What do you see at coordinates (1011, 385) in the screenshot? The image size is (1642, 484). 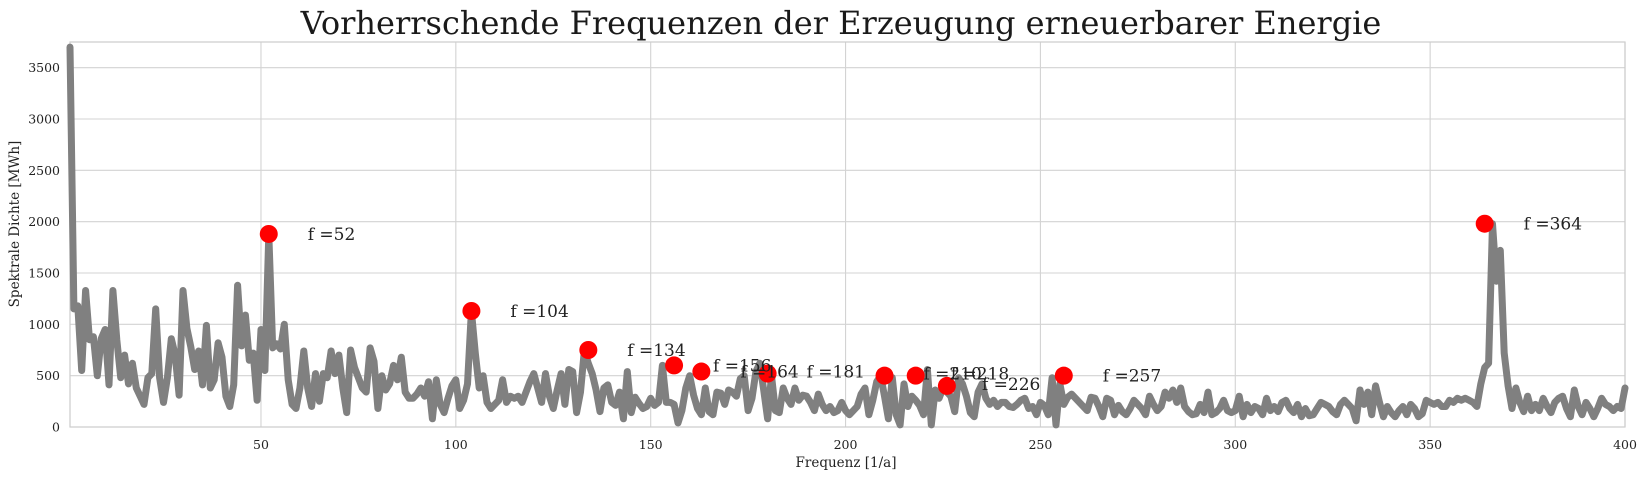 I see `peak-label: f =226` at bounding box center [1011, 385].